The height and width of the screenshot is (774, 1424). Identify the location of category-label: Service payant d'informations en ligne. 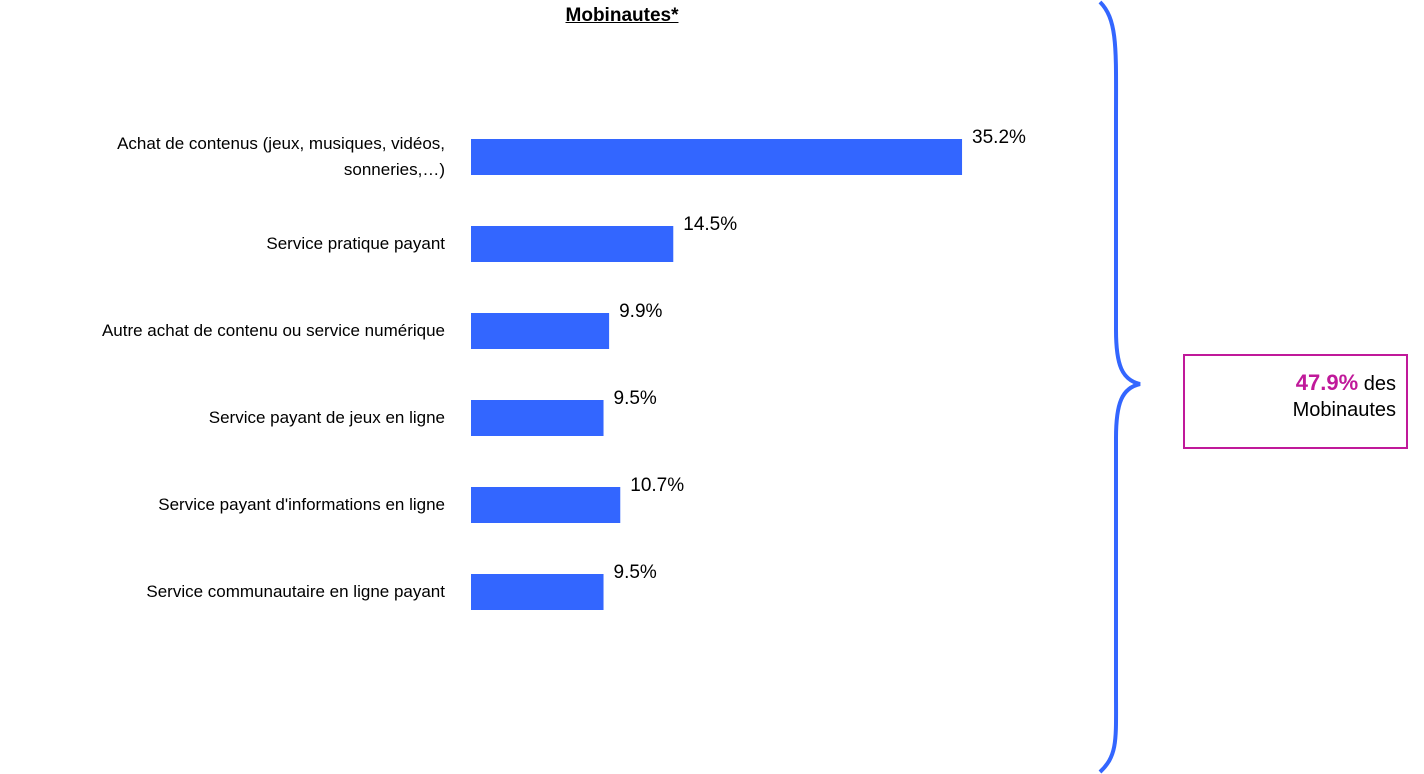
(301, 504).